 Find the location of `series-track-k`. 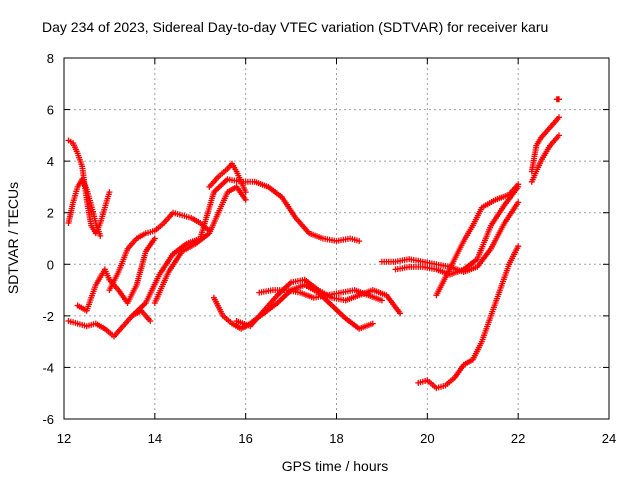

series-track-k is located at coordinates (320, 295).